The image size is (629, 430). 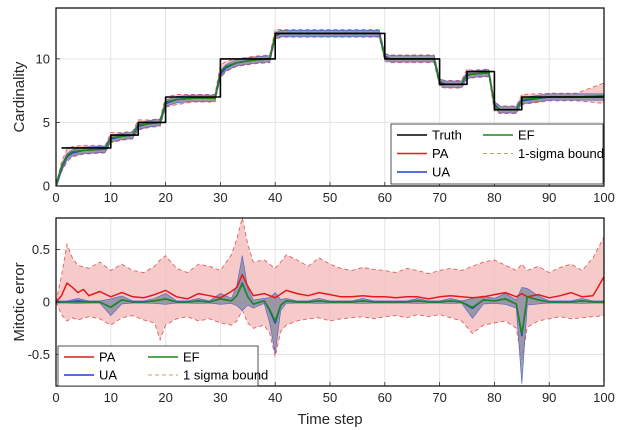 What do you see at coordinates (330, 309) in the screenshot?
I see `series-line-ef` at bounding box center [330, 309].